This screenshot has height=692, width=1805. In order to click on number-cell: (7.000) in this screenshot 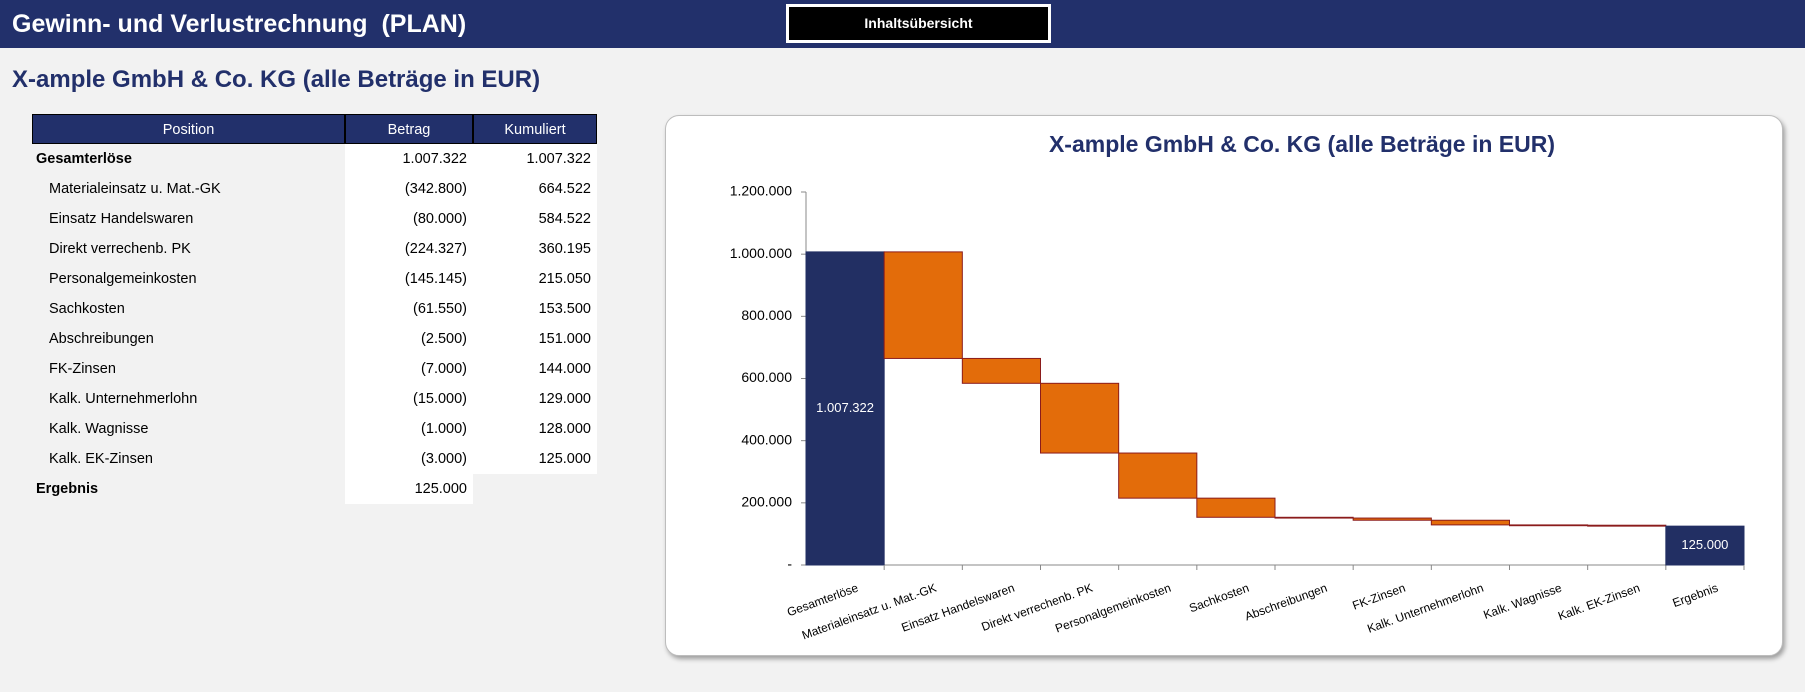, I will do `click(409, 369)`.